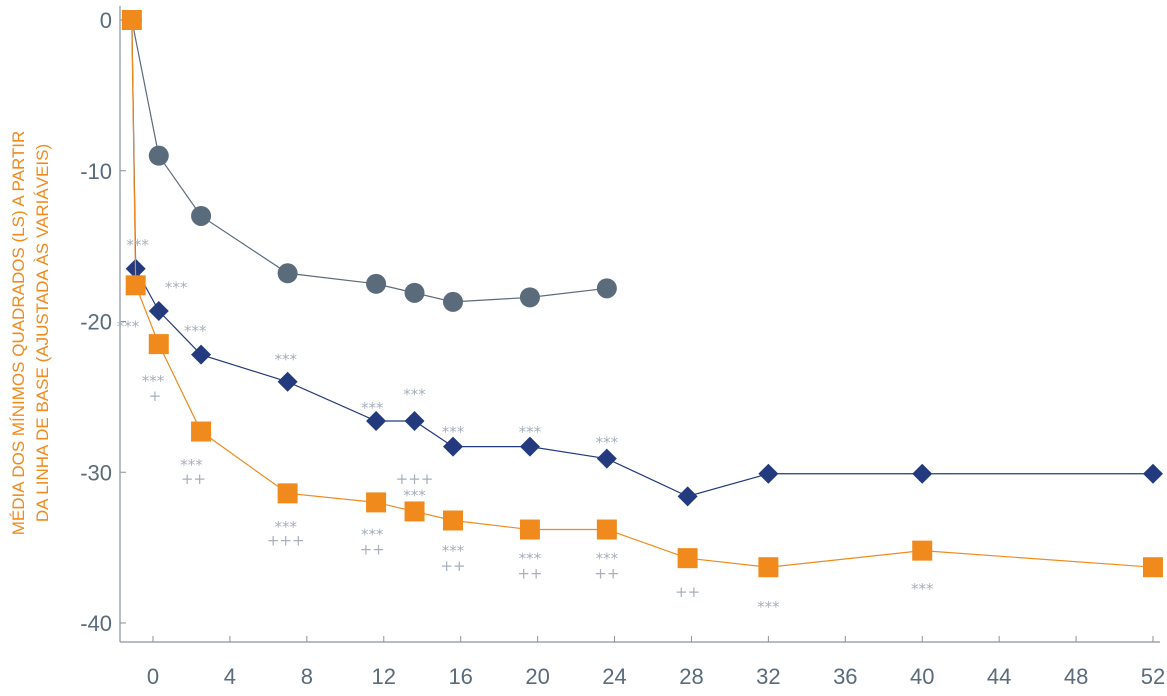  I want to click on x-tick-label: 52, so click(1153, 676).